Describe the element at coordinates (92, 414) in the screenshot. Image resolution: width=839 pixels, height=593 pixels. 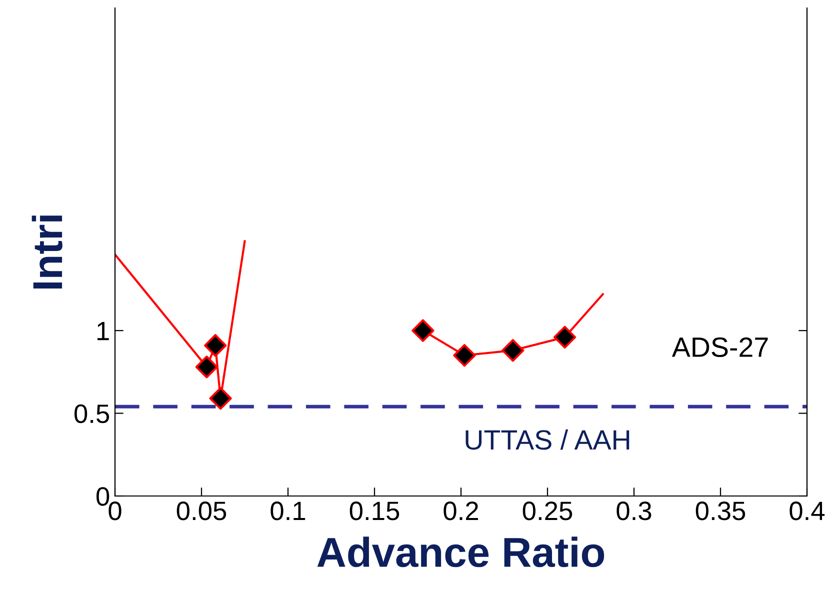
I see `y-tick-label: 0.5` at that location.